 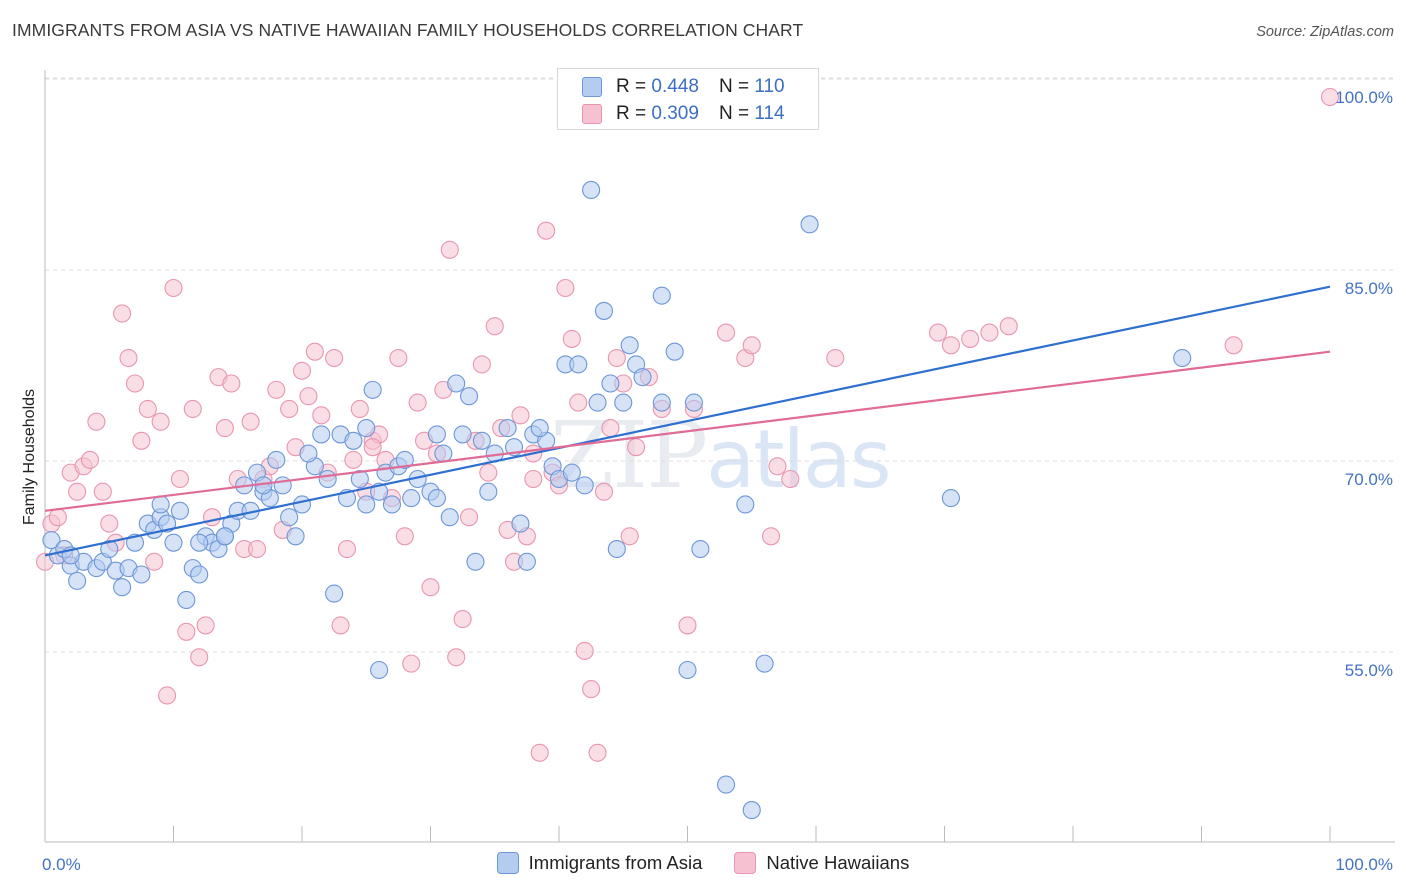 What do you see at coordinates (675, 113) in the screenshot?
I see `r-value: 0.309` at bounding box center [675, 113].